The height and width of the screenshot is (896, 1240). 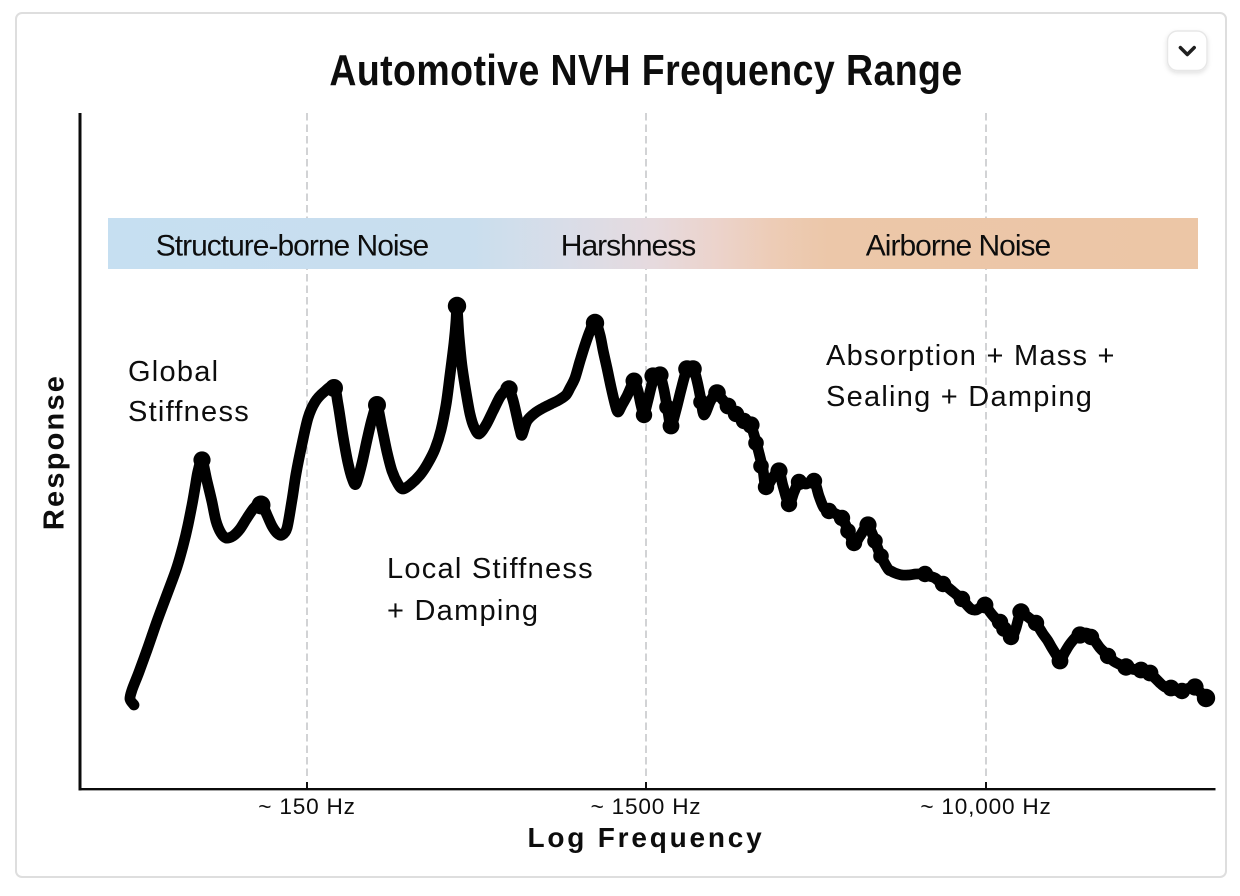 I want to click on svg-text: Harshness, so click(x=628, y=246).